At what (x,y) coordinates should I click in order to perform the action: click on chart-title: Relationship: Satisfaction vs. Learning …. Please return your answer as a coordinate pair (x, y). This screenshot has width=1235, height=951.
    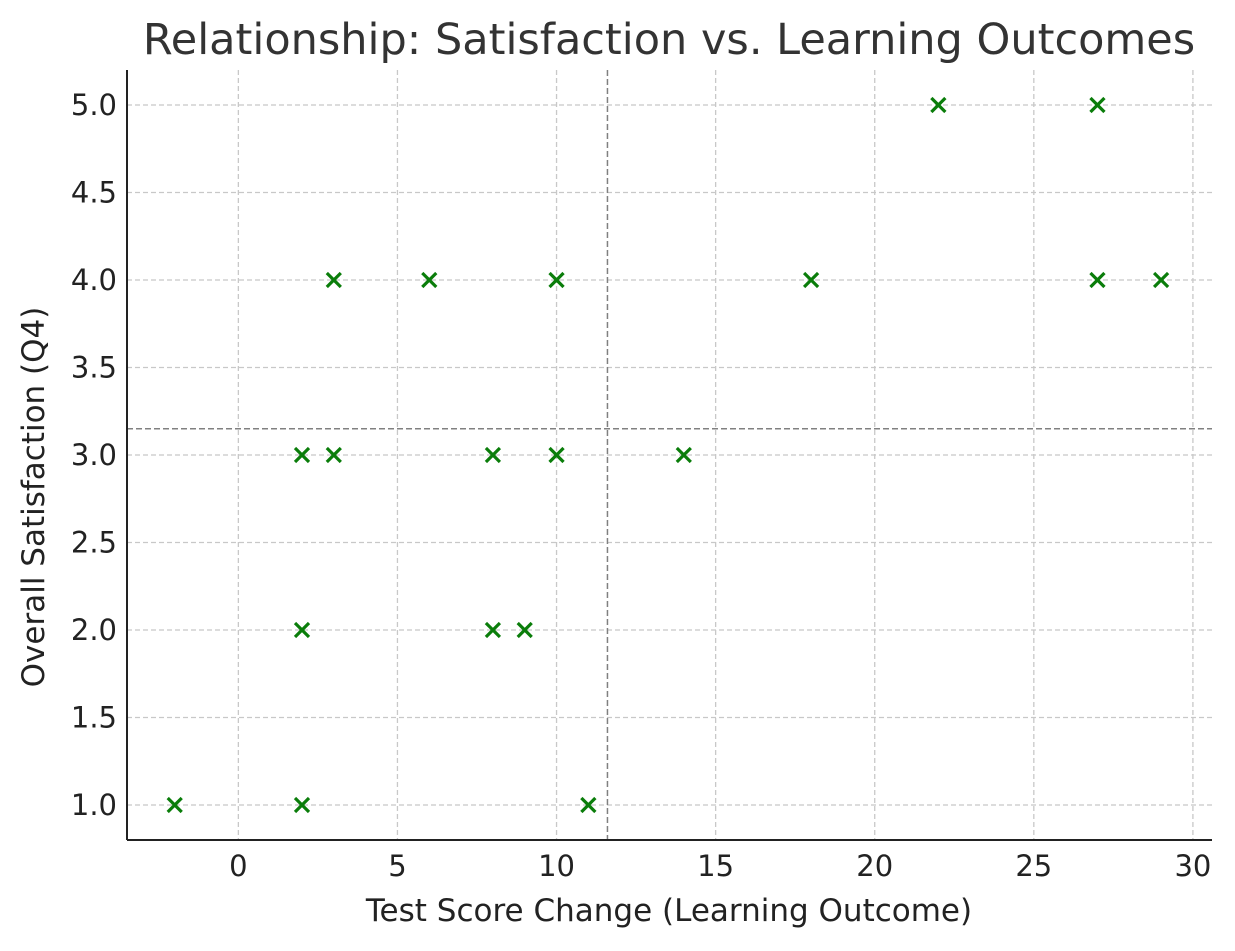
    Looking at the image, I should click on (669, 40).